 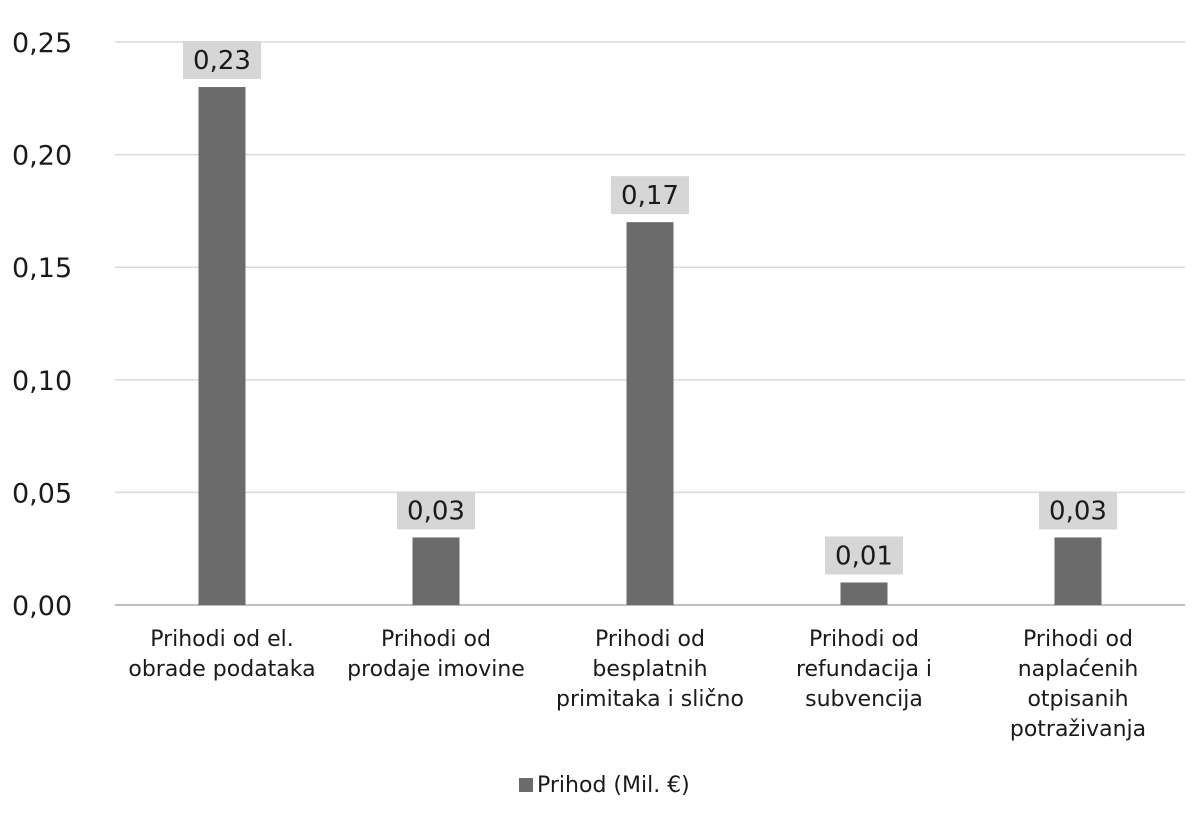 What do you see at coordinates (42, 493) in the screenshot?
I see `y-tick-label: 0,05` at bounding box center [42, 493].